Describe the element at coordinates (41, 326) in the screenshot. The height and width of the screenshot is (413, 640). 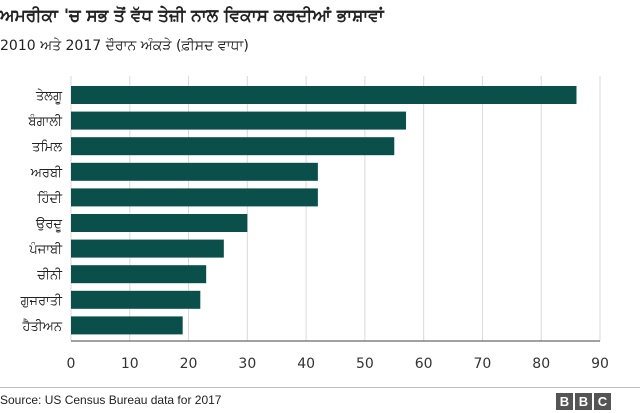
I see `category-label: ਹੈਤੀਅਨ` at that location.